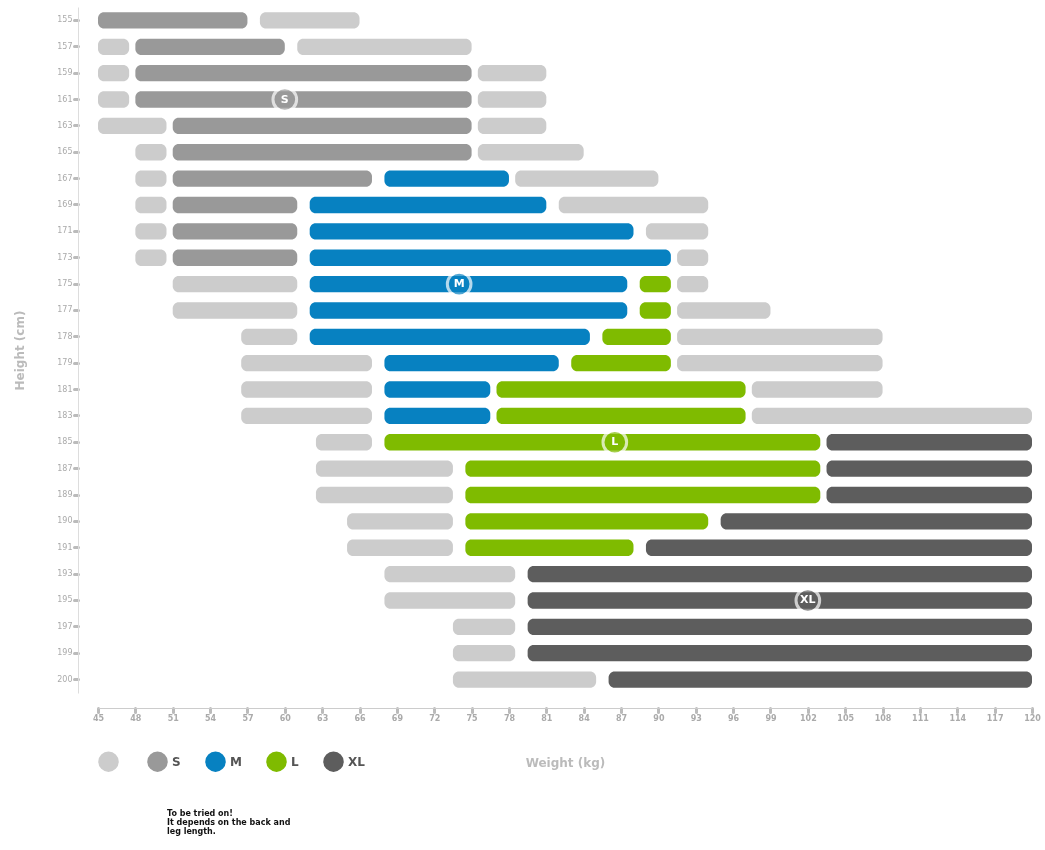  I want to click on y-tick-label: 195, so click(65, 600).